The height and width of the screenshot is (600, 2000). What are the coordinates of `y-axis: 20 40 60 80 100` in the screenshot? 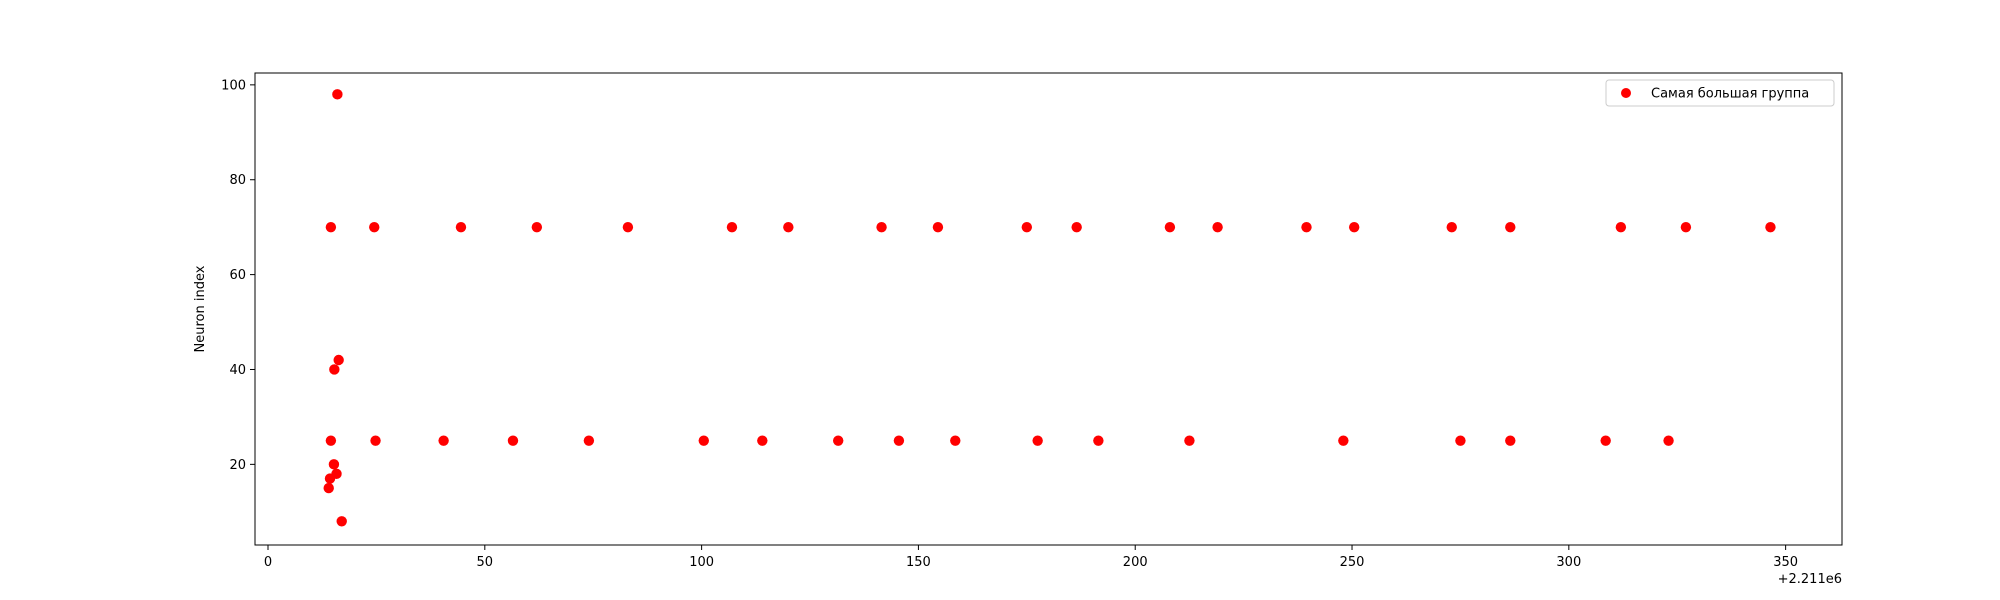 It's located at (238, 275).